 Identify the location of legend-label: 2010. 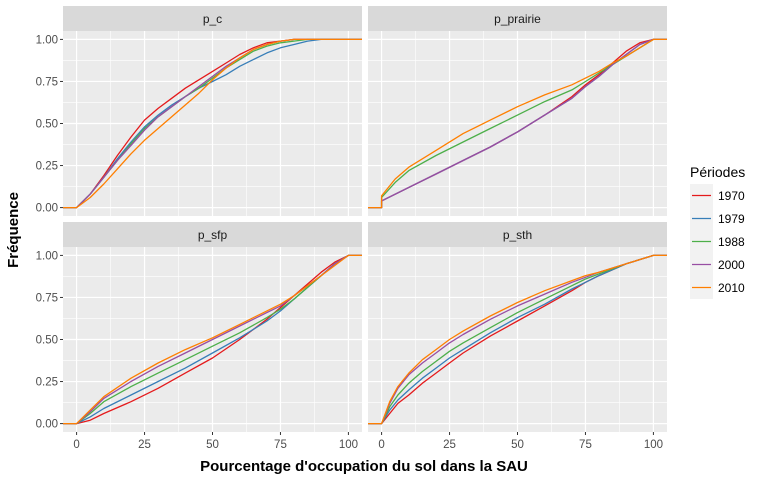
(731, 288).